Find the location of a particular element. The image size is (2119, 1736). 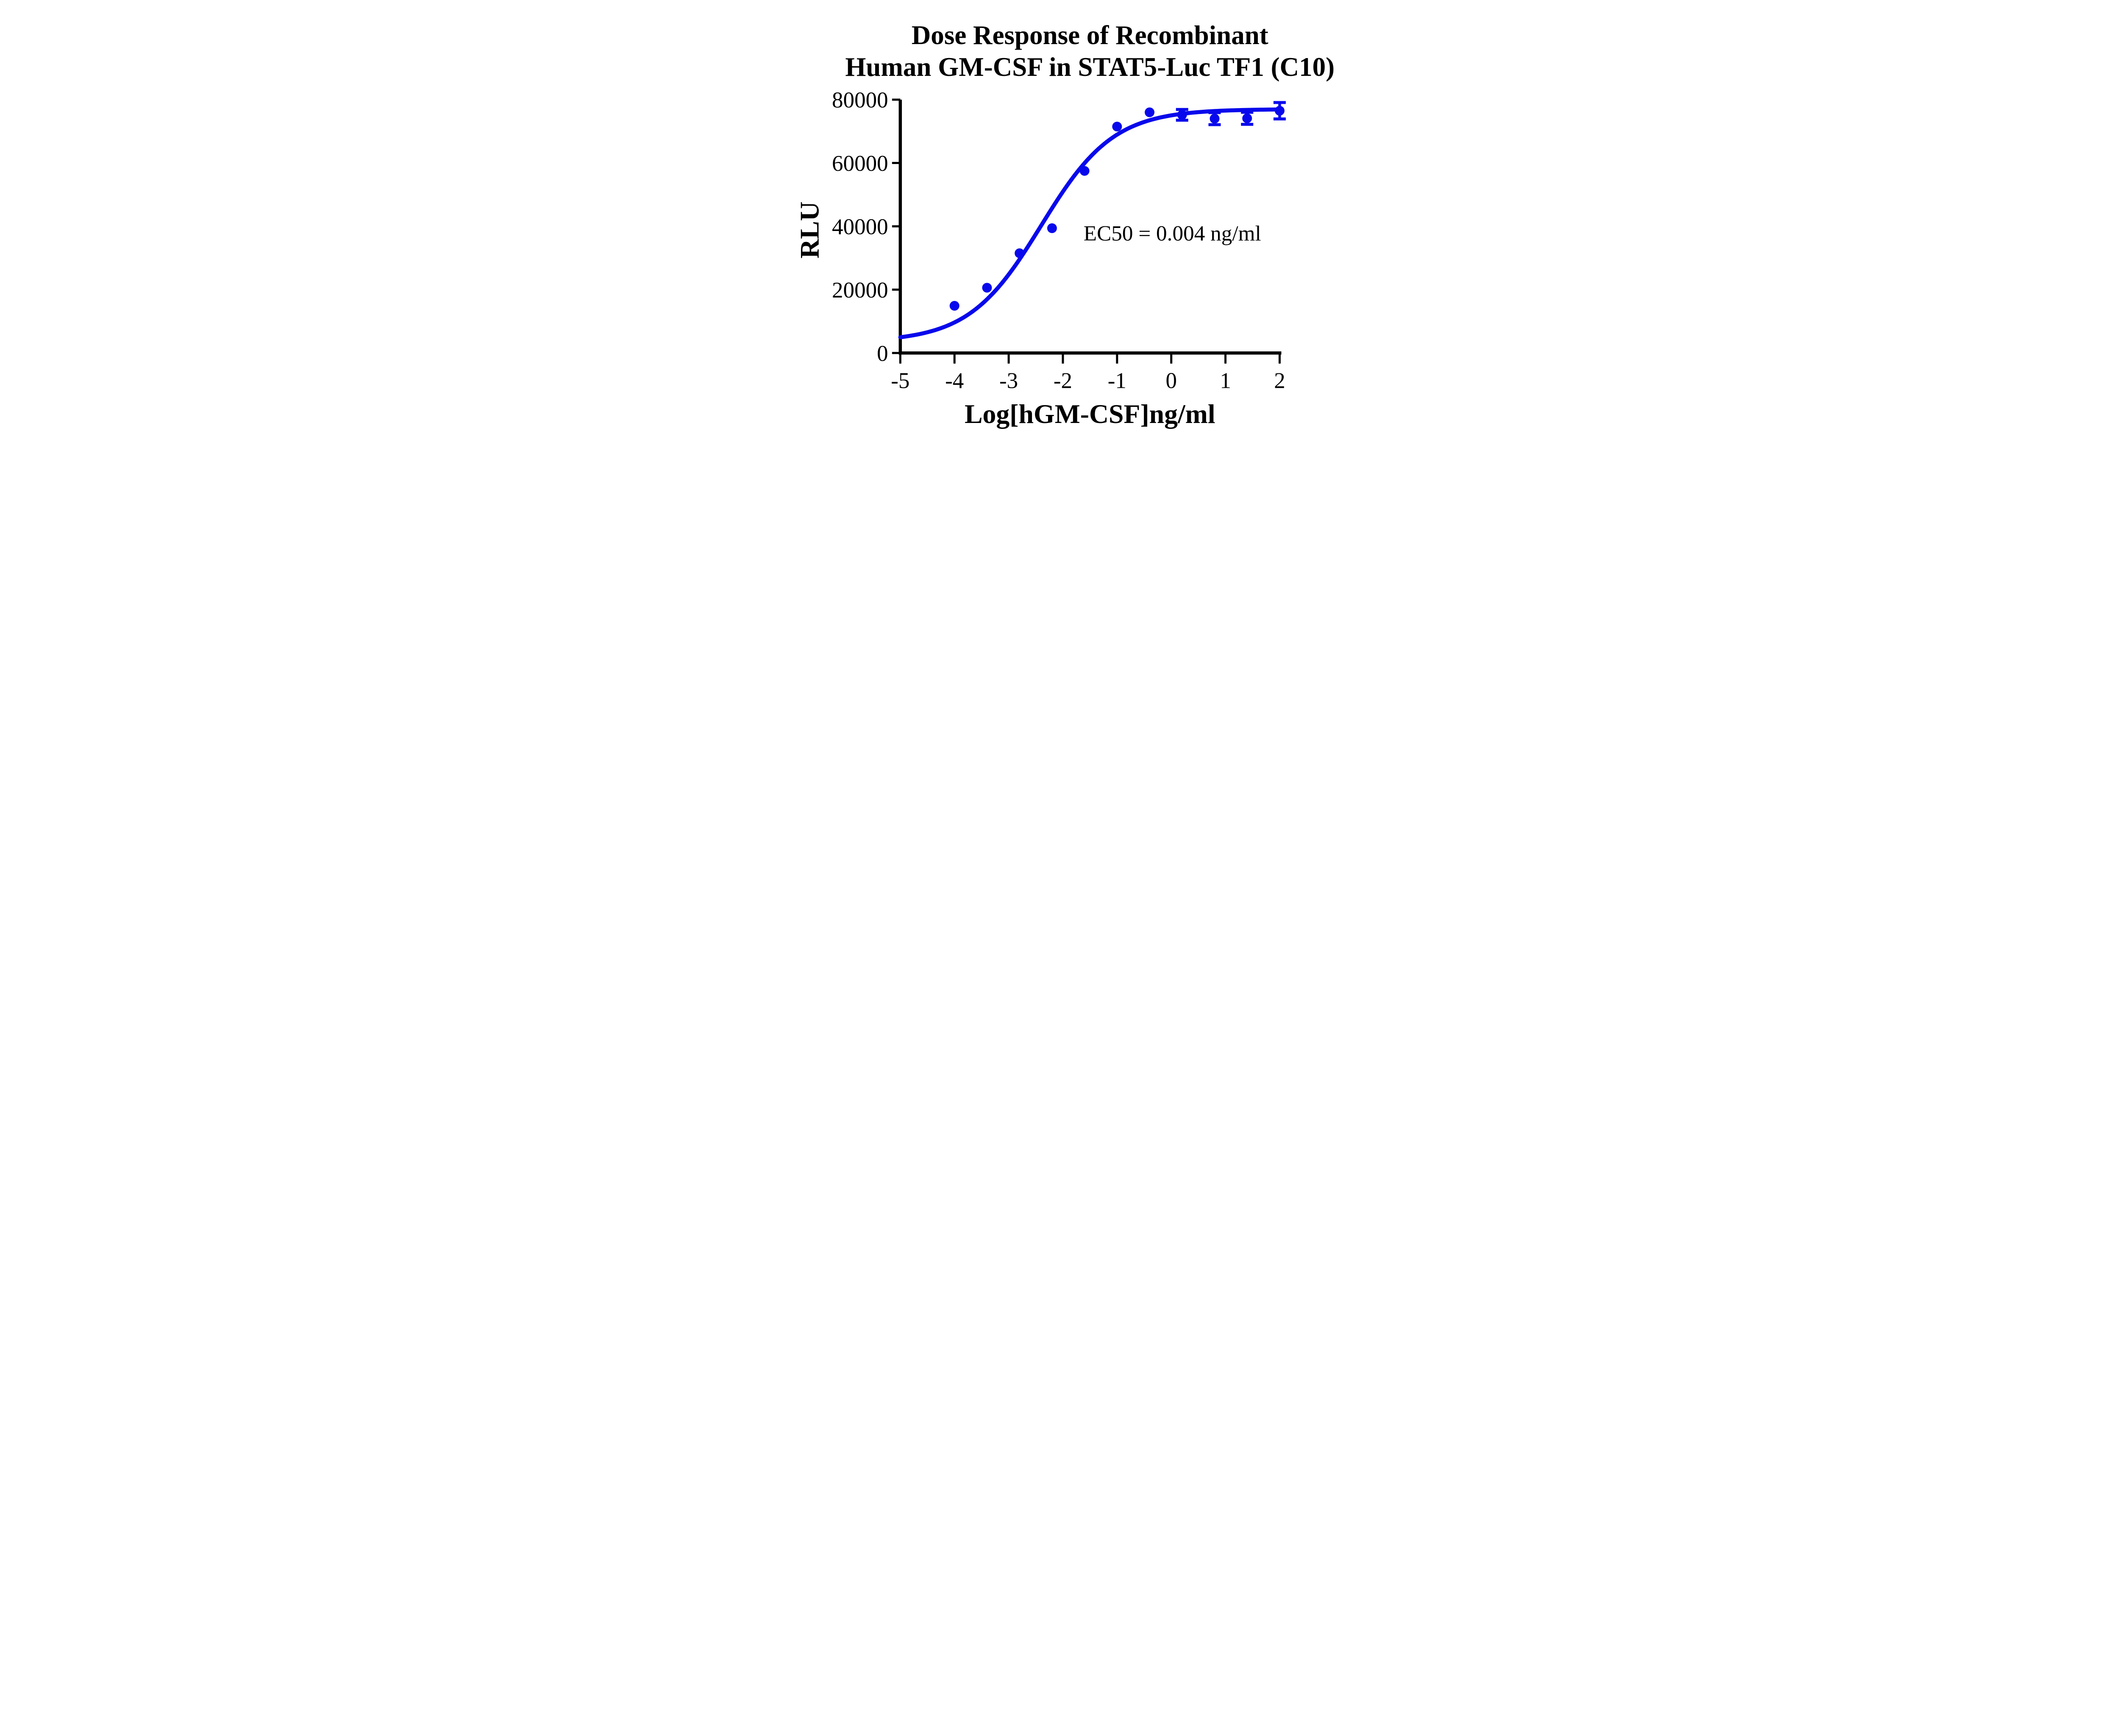

y-tick-label: 40000 is located at coordinates (860, 227).